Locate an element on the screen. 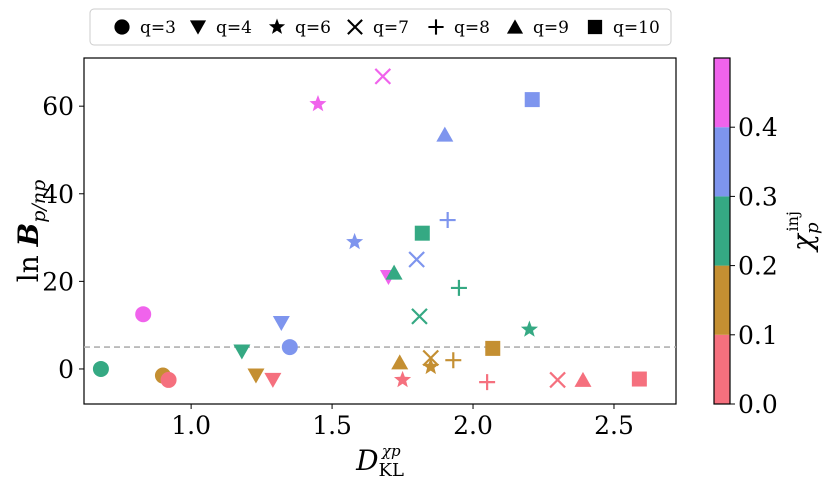 This screenshot has width=830, height=485. legend-marker-q9 is located at coordinates (515, 26).